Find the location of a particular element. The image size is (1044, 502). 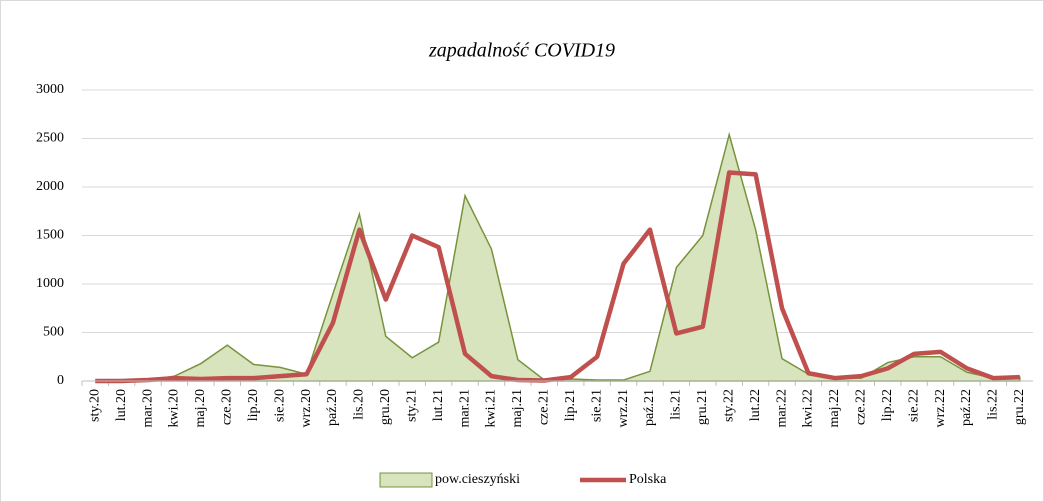

x-tick-label: sty.22 is located at coordinates (728, 405).